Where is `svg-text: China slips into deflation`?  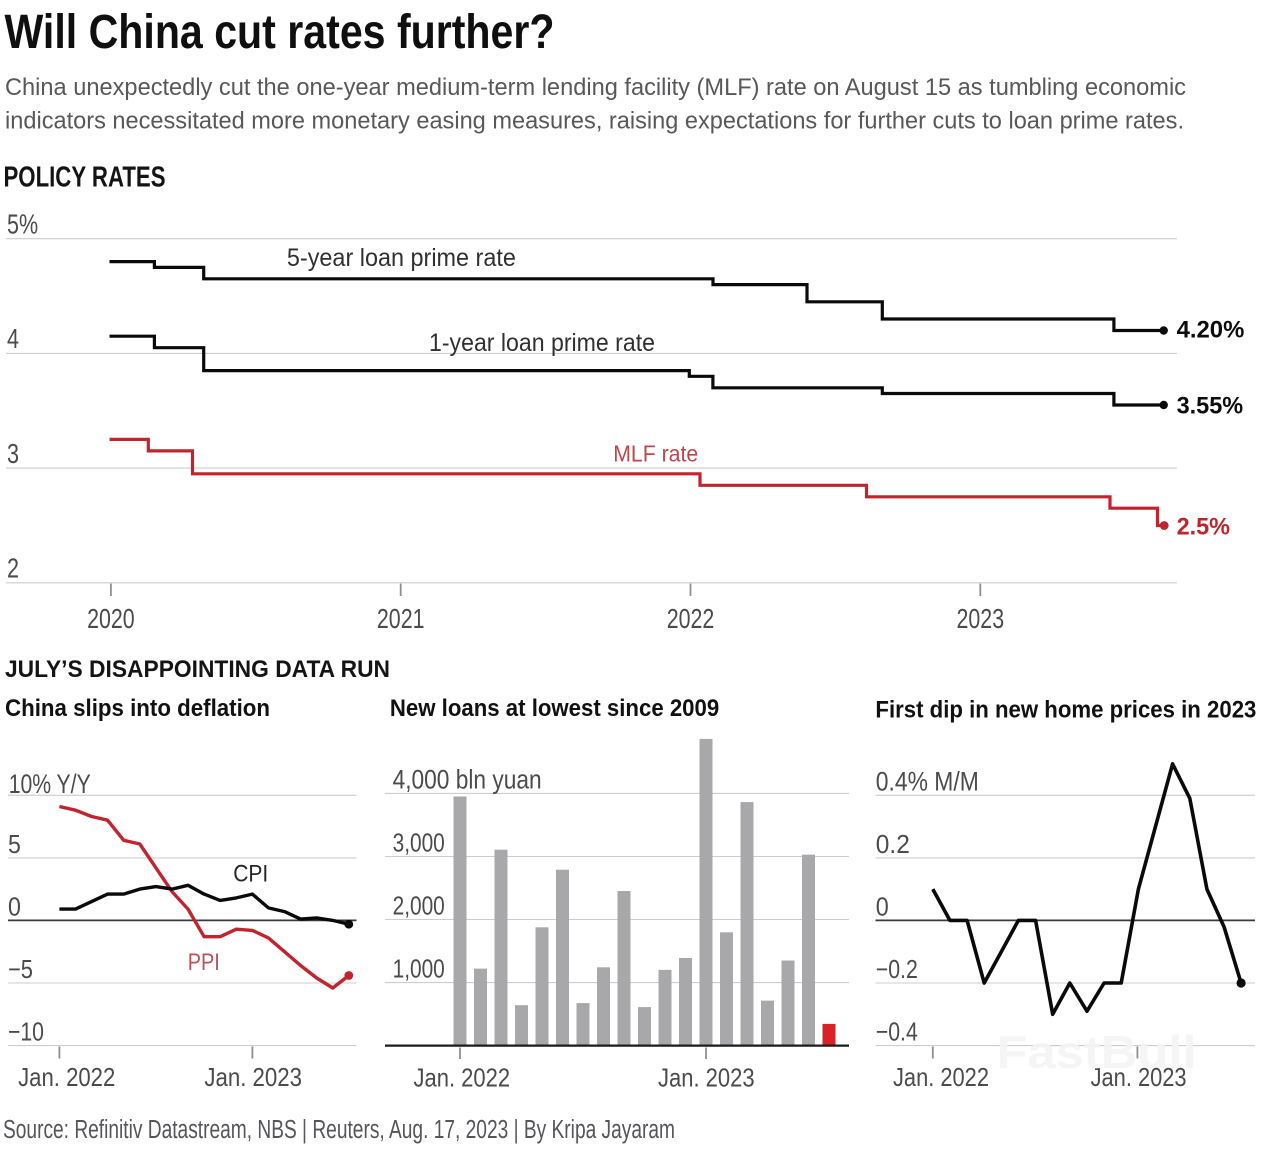 svg-text: China slips into deflation is located at coordinates (137, 708).